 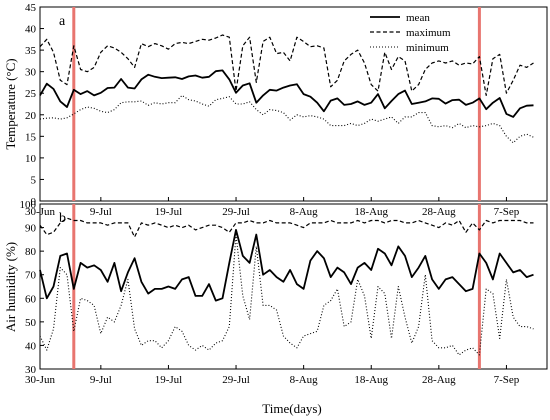 I want to click on y-tick-label: 45, so click(x=31, y=8).